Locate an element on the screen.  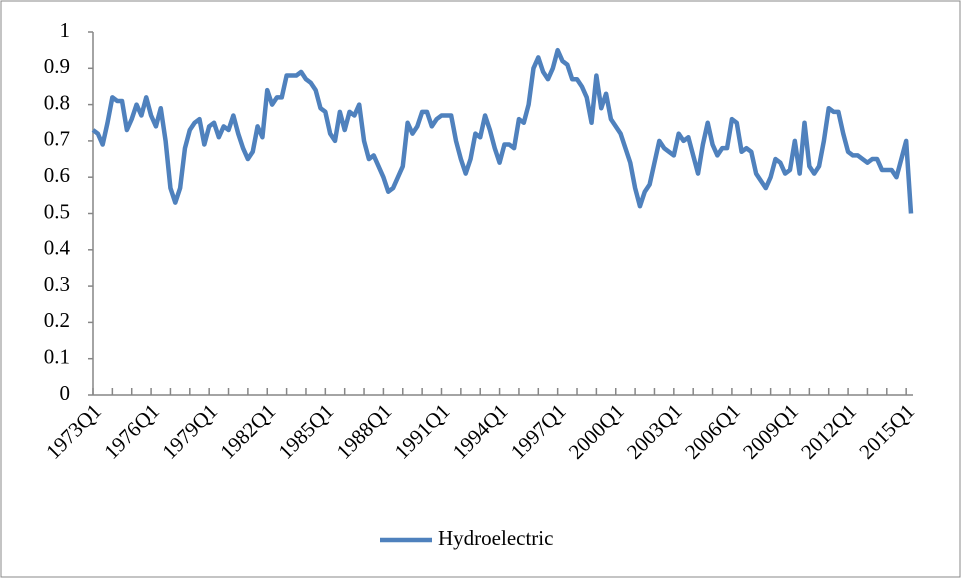
y-tick-label: 0.4 is located at coordinates (57, 248).